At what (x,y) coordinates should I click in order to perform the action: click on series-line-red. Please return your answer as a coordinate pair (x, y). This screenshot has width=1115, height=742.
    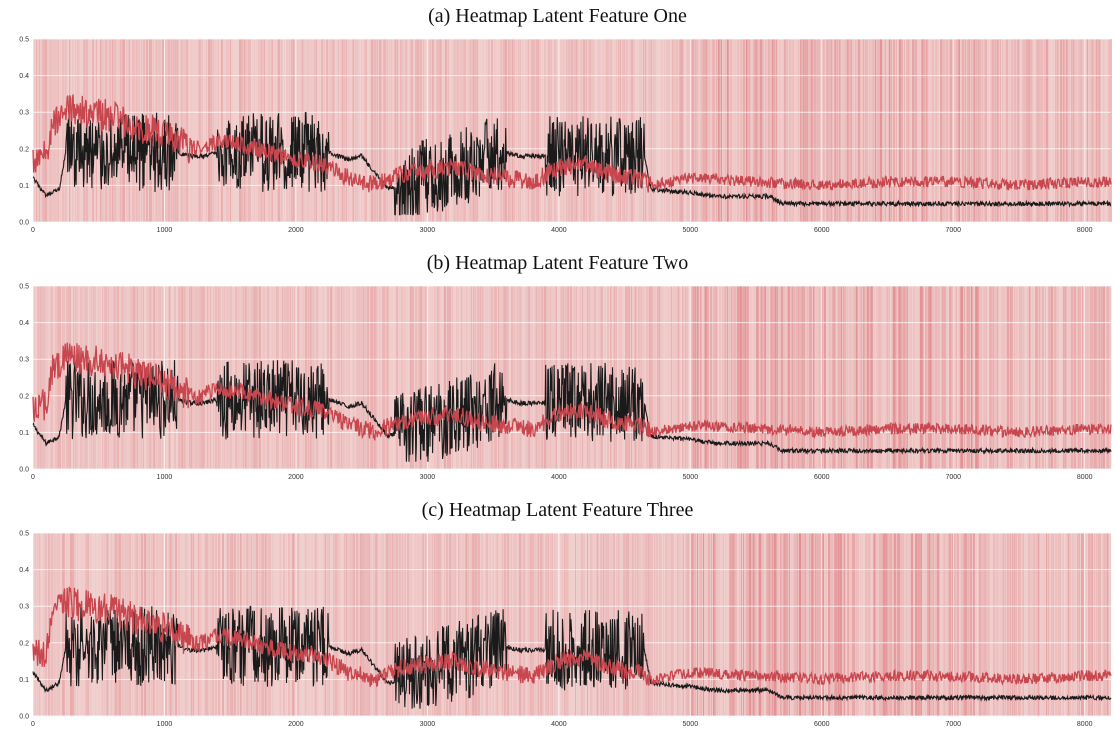
    Looking at the image, I should click on (572, 143).